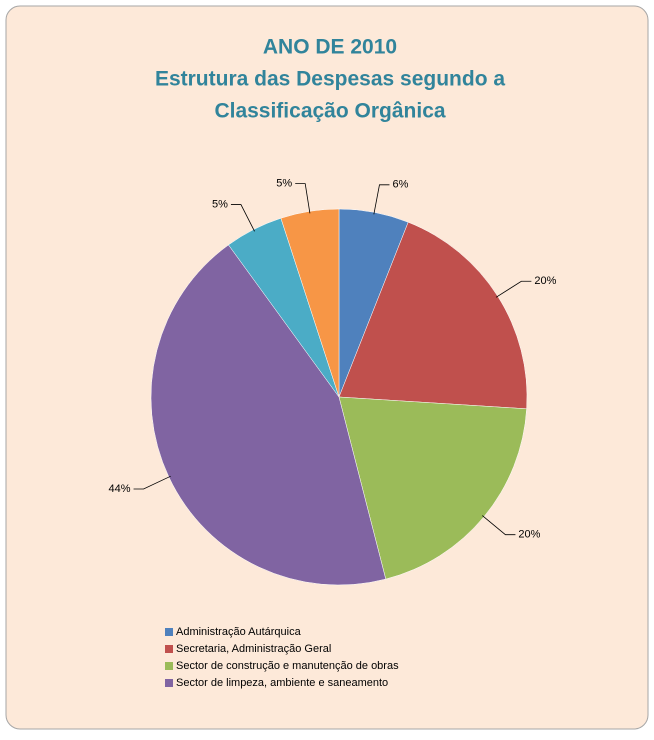  Describe the element at coordinates (400, 185) in the screenshot. I see `data-label: 6%` at that location.